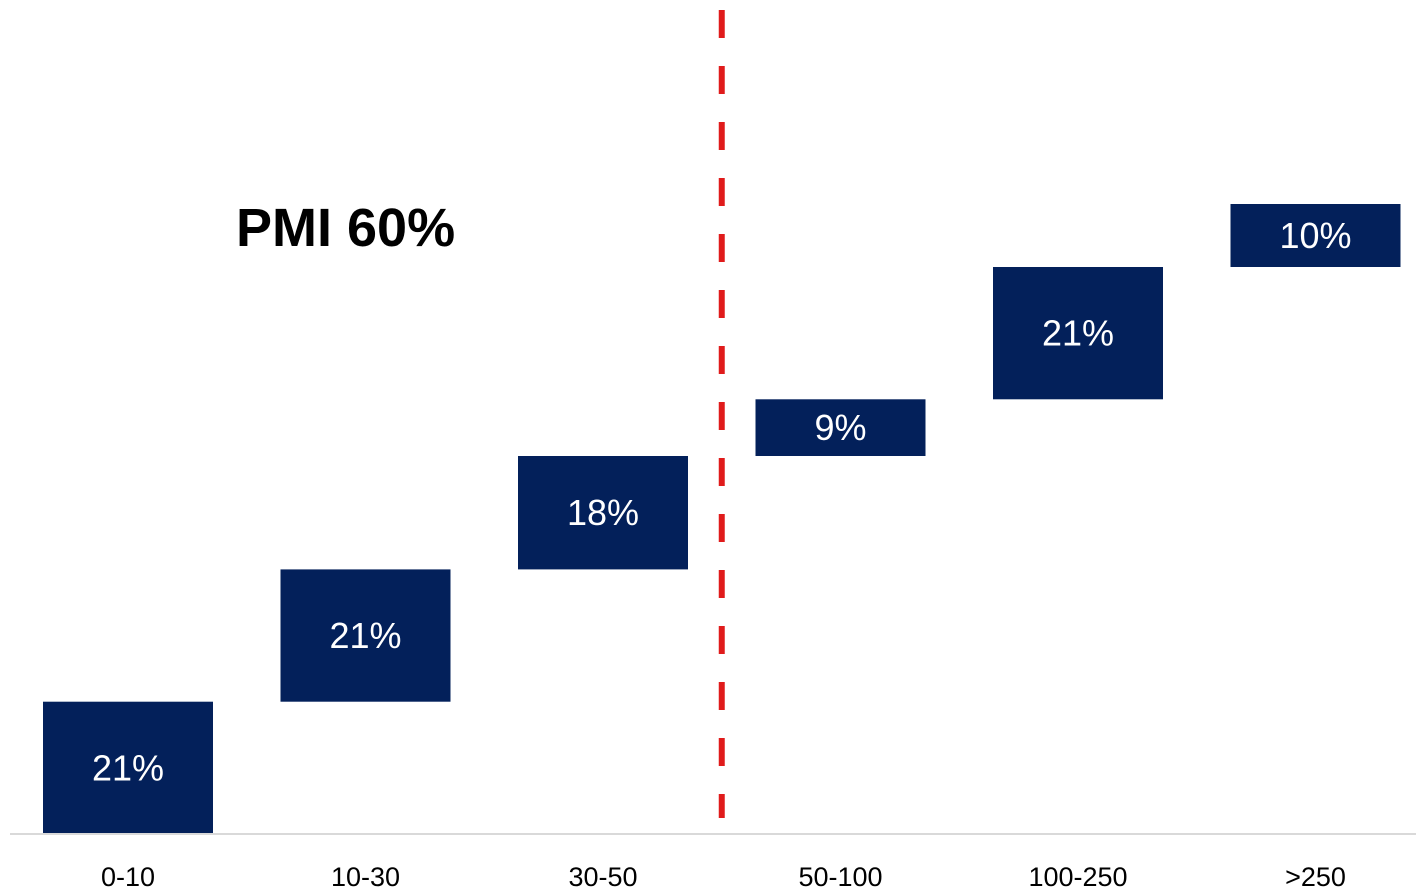 This screenshot has height=890, width=1416. What do you see at coordinates (1077, 876) in the screenshot?
I see `x-tick-label-4: 100-250` at bounding box center [1077, 876].